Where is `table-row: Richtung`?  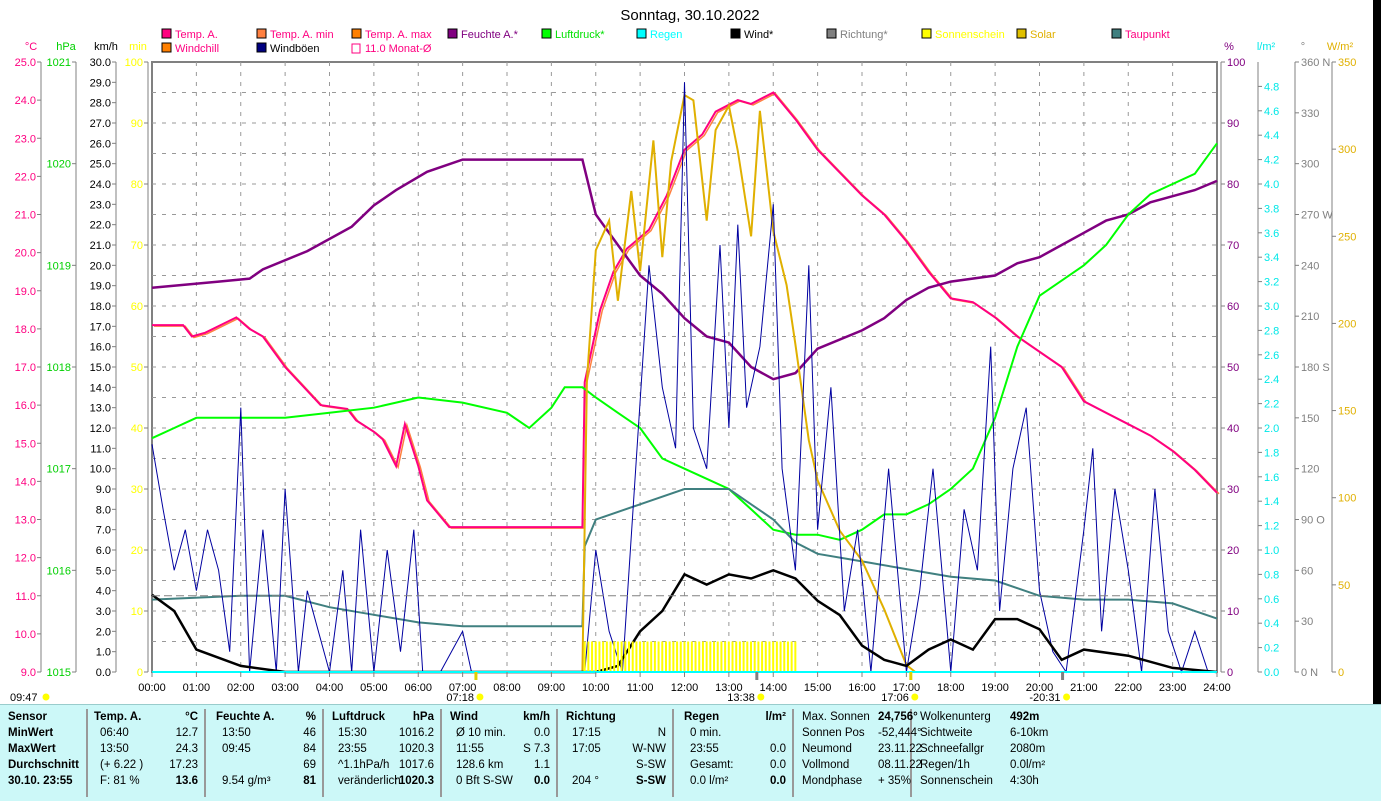
table-row: Richtung is located at coordinates (617, 717).